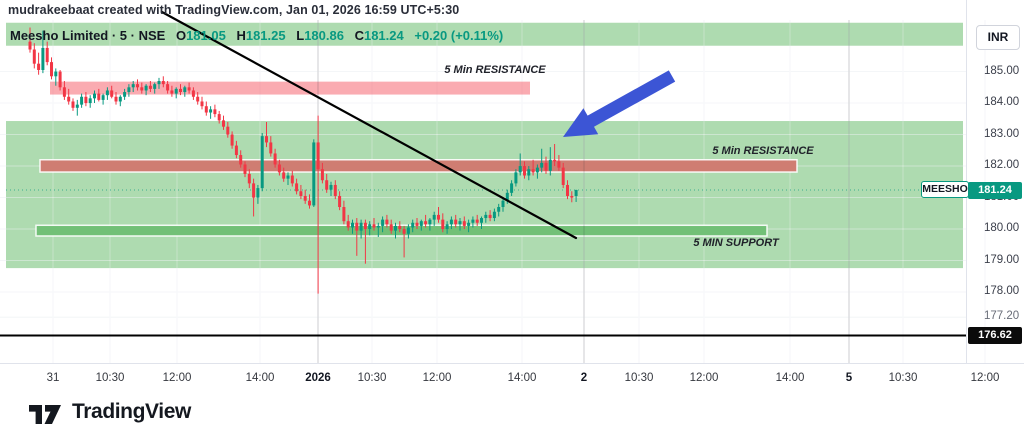 Image resolution: width=1024 pixels, height=441 pixels. I want to click on symbol-title: Meesho Limited · 5 · NSE, so click(88, 35).